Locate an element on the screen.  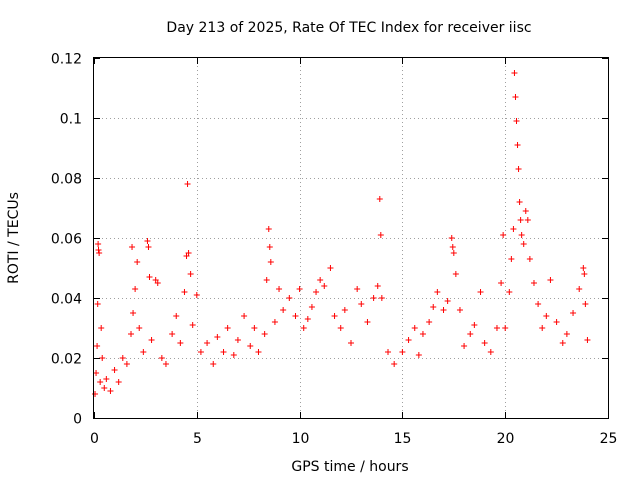
y-tick-label: 0 is located at coordinates (77, 420).